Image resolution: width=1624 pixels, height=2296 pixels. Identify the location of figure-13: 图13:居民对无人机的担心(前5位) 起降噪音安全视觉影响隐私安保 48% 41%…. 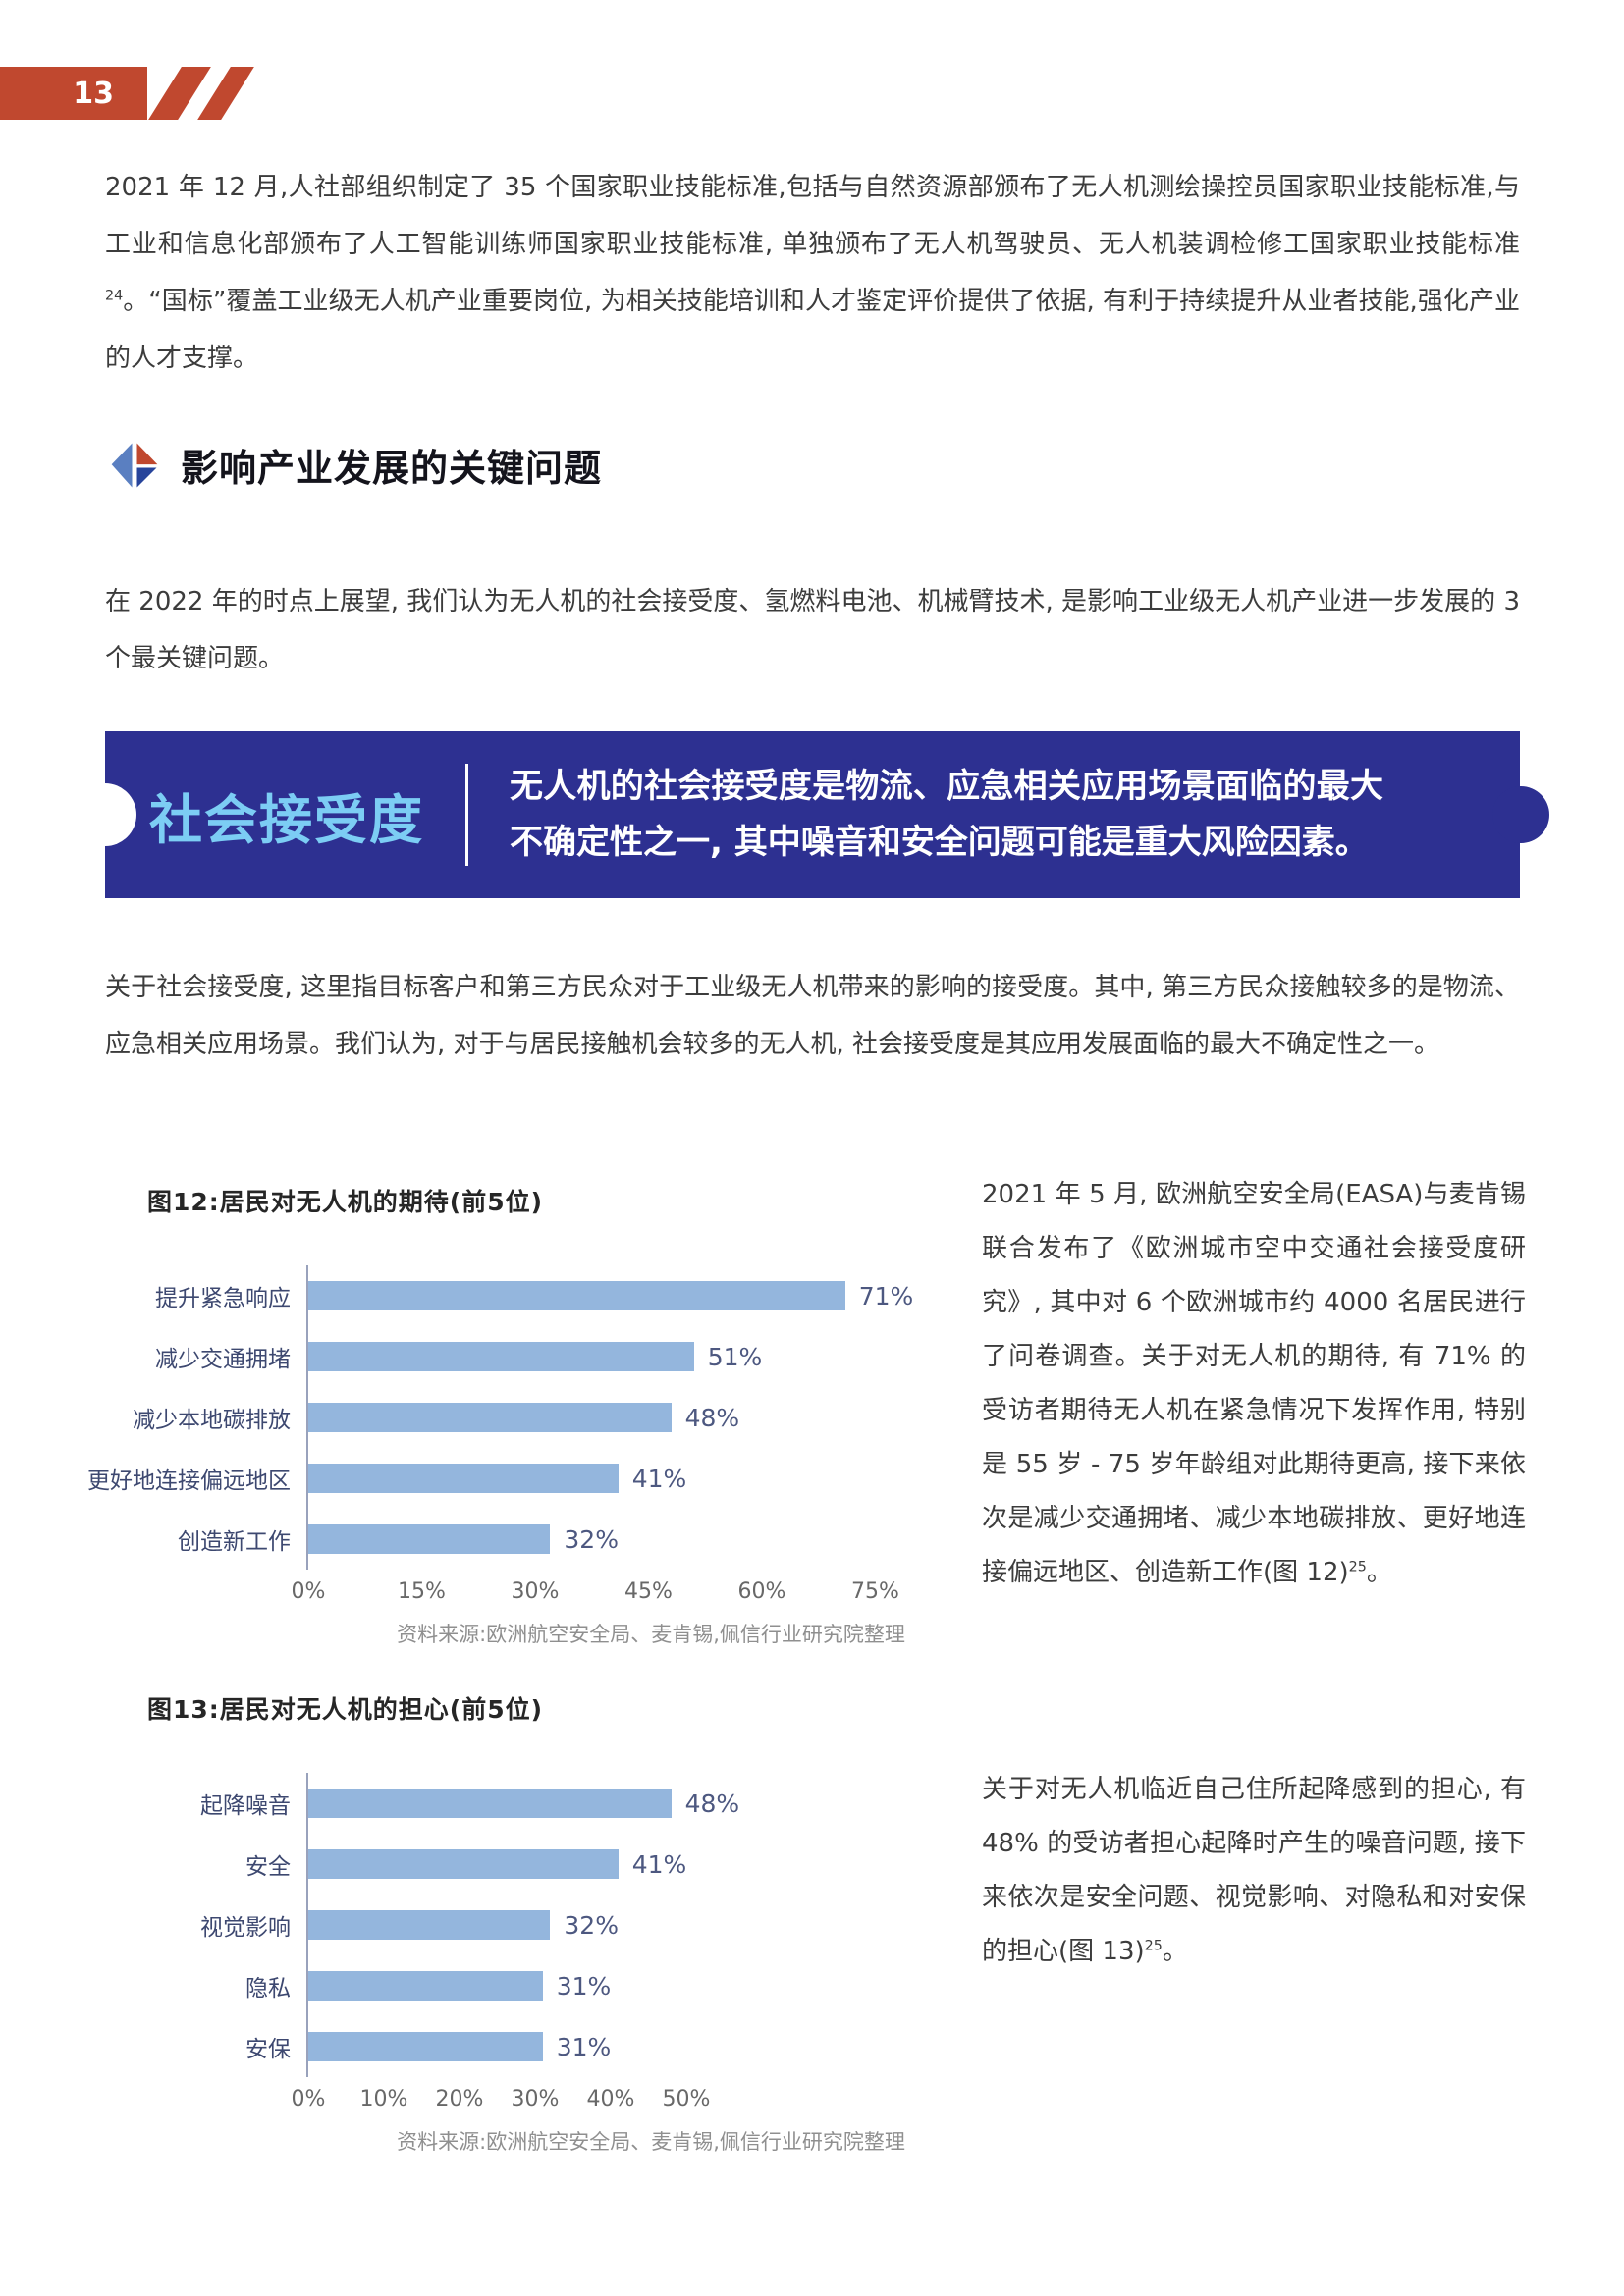
(520, 1923).